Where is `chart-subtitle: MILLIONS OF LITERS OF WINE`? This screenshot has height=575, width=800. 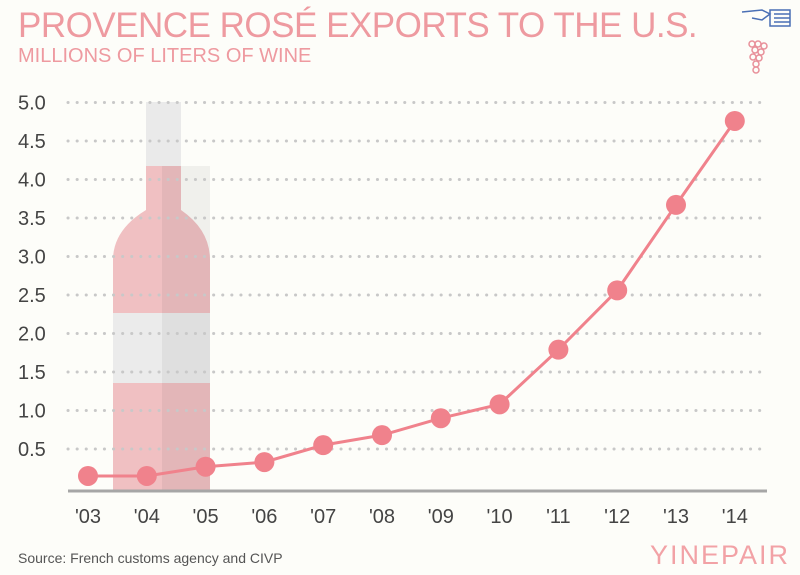
chart-subtitle: MILLIONS OF LITERS OF WINE is located at coordinates (165, 56).